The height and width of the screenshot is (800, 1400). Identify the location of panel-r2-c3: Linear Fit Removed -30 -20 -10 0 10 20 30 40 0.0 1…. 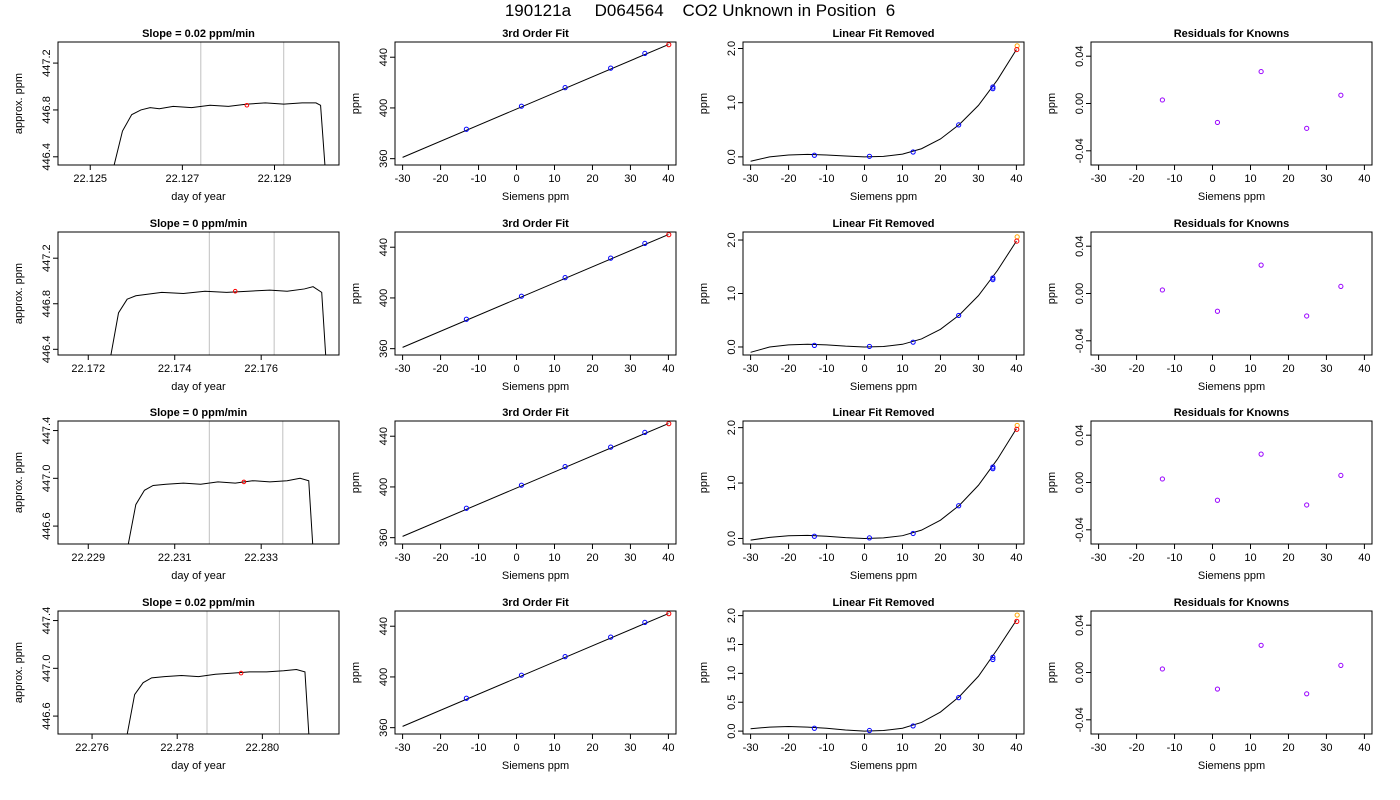
(861, 305).